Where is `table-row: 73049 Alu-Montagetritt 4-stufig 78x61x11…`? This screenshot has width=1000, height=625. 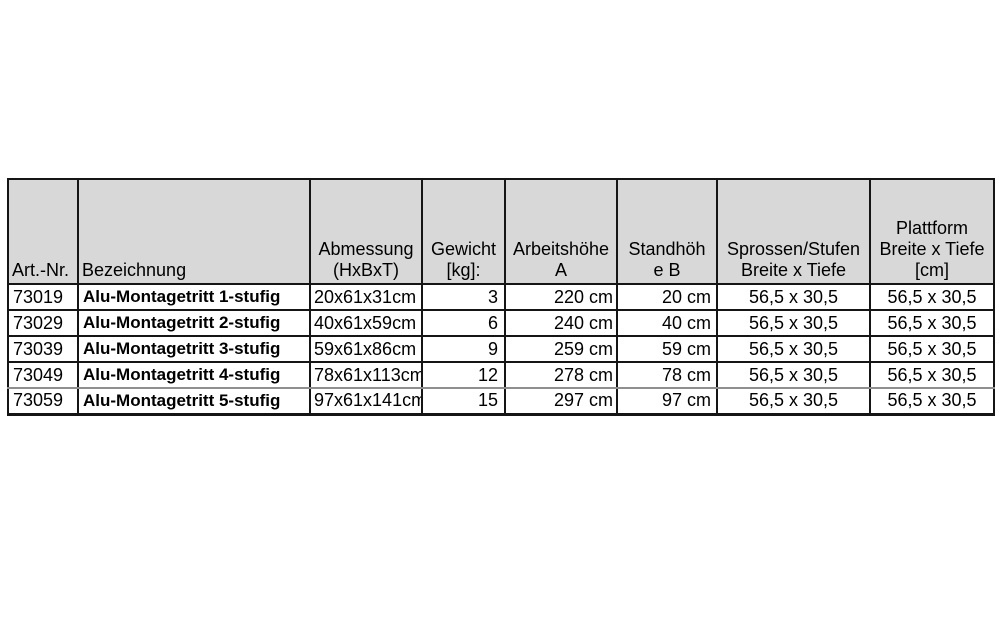
table-row: 73049 Alu-Montagetritt 4-stufig 78x61x11… is located at coordinates (501, 375).